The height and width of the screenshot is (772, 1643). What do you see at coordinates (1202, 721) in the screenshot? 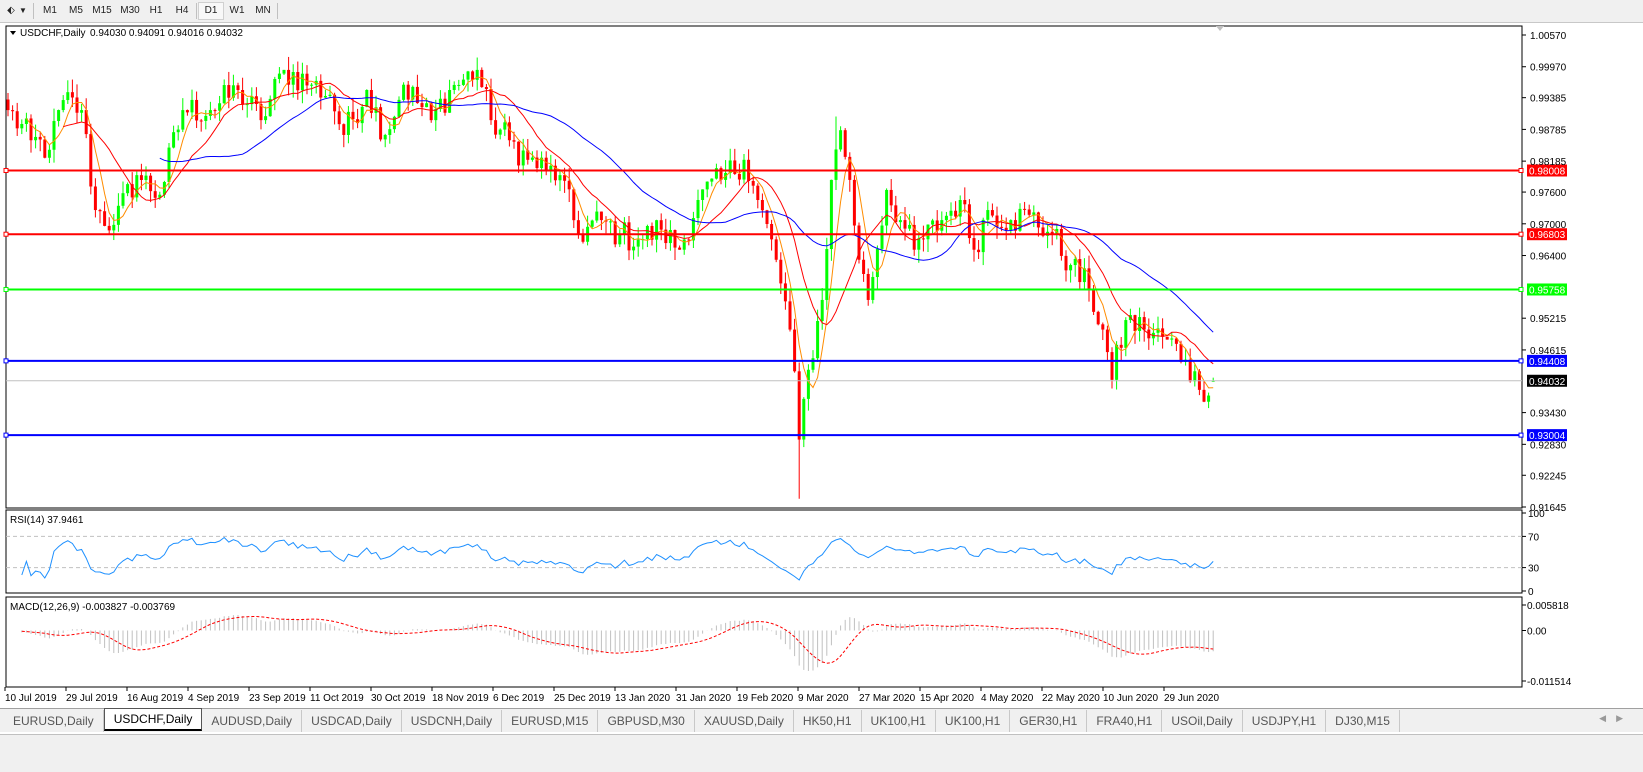
I see `chart-tab: USOil,Daily` at bounding box center [1202, 721].